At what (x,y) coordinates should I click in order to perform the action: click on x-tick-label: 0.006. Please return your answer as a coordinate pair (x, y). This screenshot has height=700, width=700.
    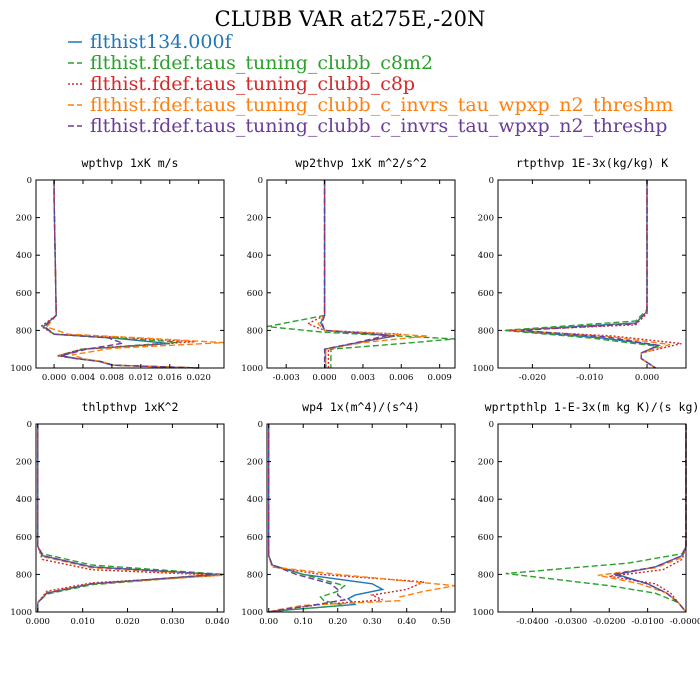
    Looking at the image, I should click on (401, 378).